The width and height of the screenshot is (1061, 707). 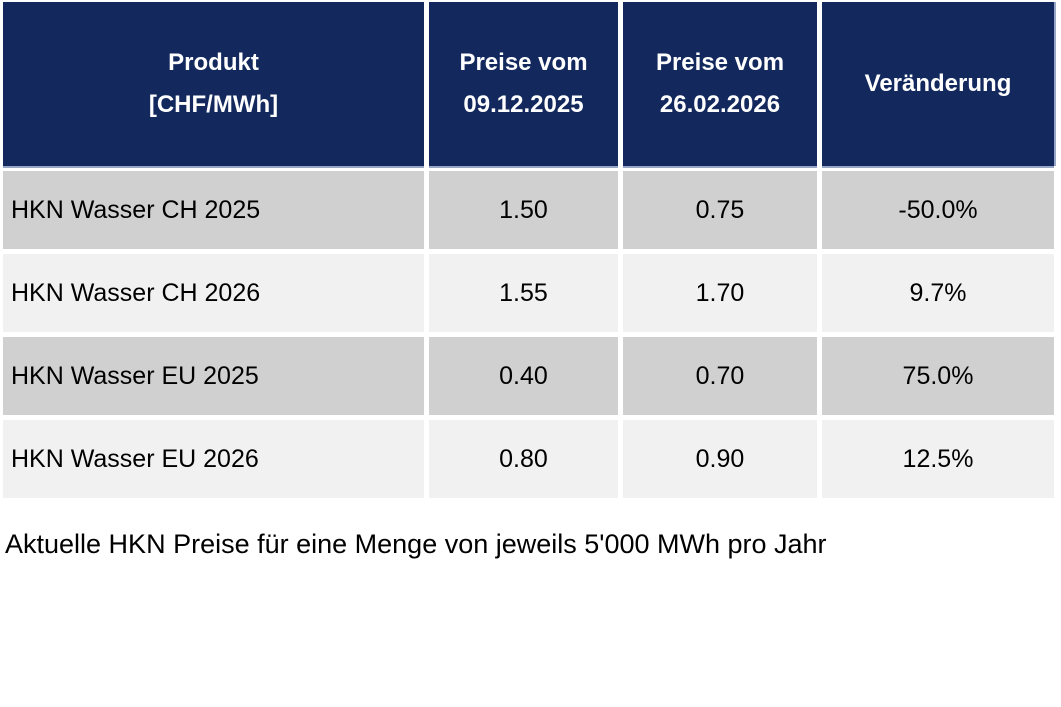 What do you see at coordinates (213, 210) in the screenshot?
I see `product-cell: HKN Wasser CH 2025` at bounding box center [213, 210].